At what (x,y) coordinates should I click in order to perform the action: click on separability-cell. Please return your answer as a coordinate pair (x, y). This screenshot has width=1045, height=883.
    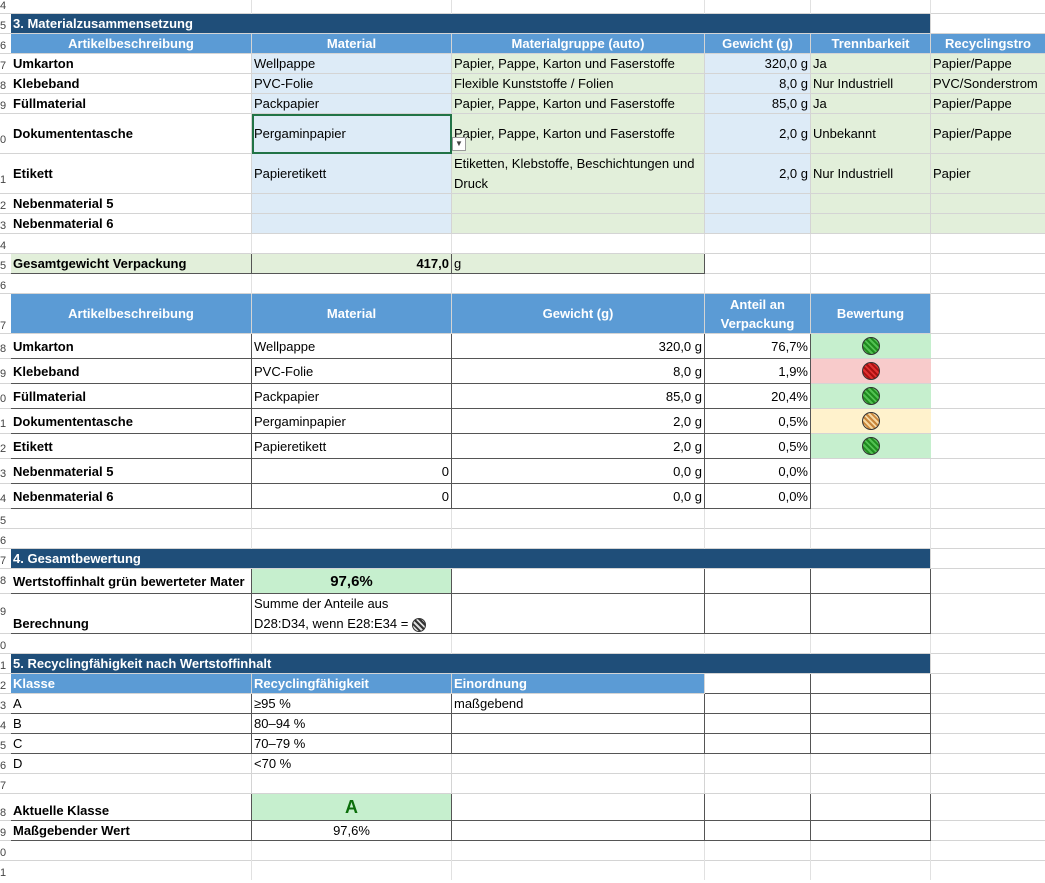
    Looking at the image, I should click on (871, 224).